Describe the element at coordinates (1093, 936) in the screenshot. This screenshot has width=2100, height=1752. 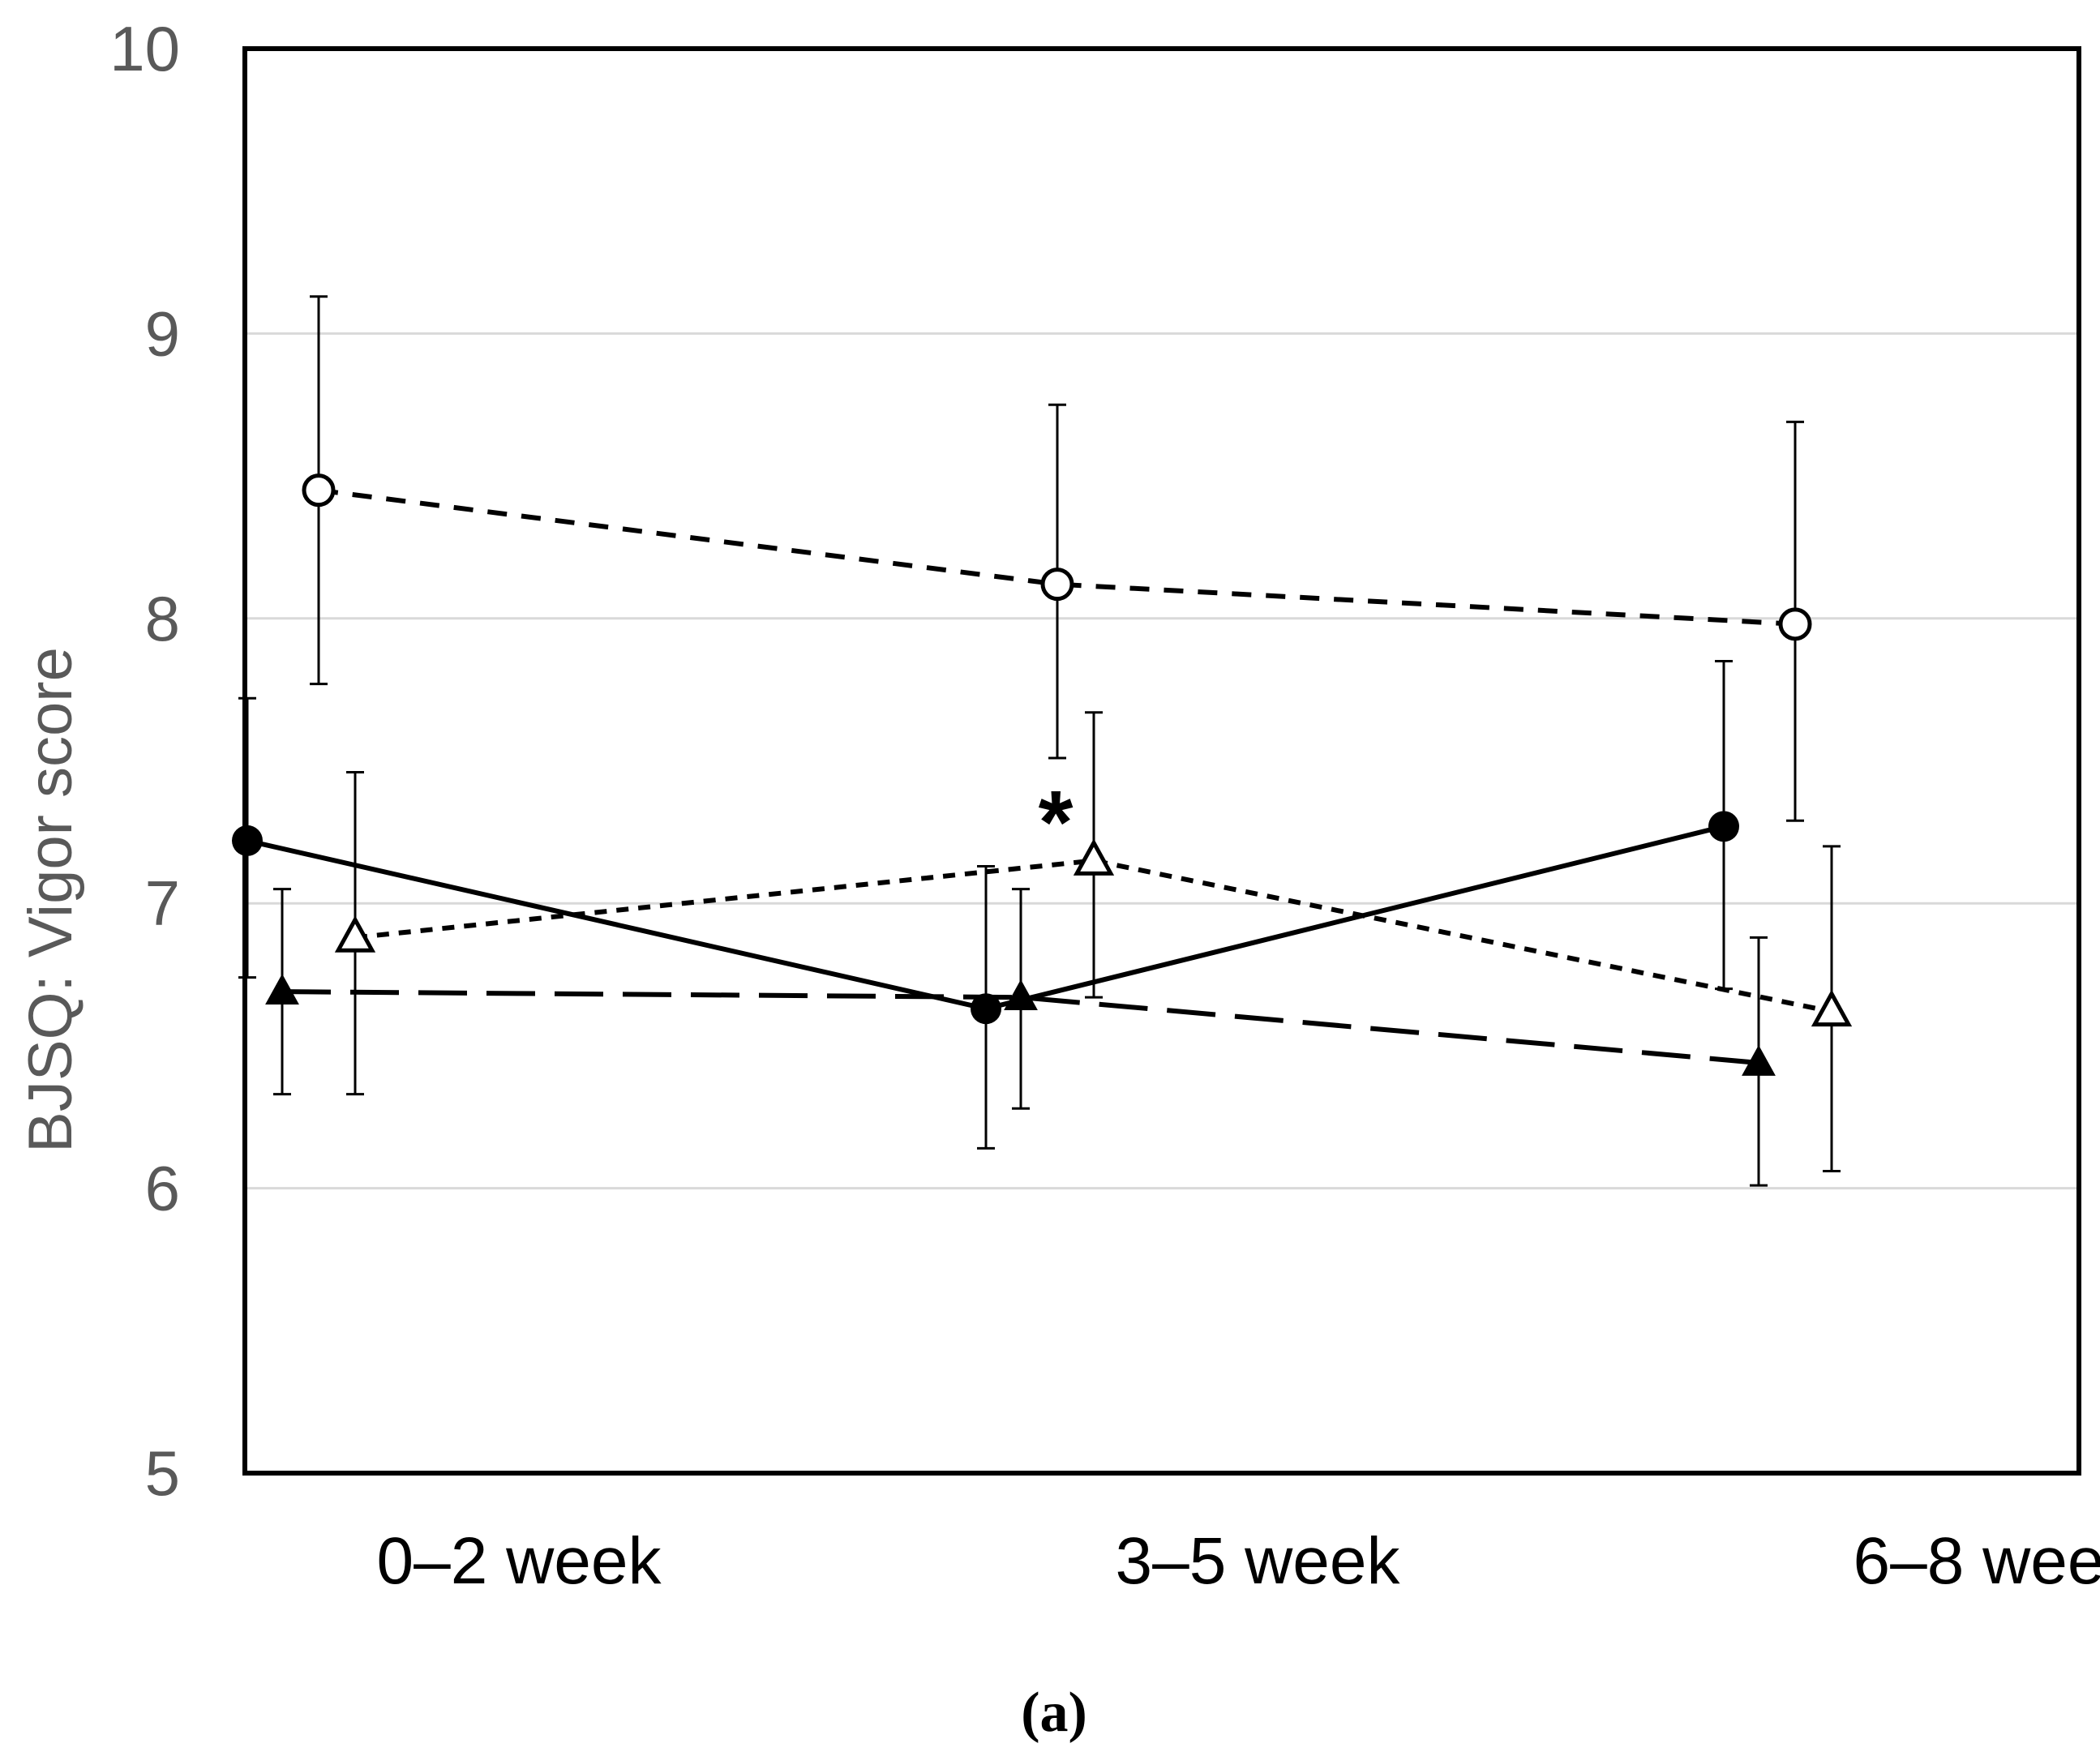
I see `series-4-line` at that location.